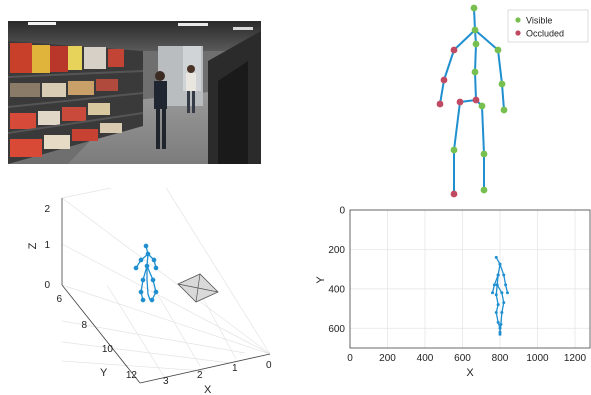 The height and width of the screenshot is (395, 591). Describe the element at coordinates (575, 358) in the screenshot. I see `x-tick-label: 1200` at that location.